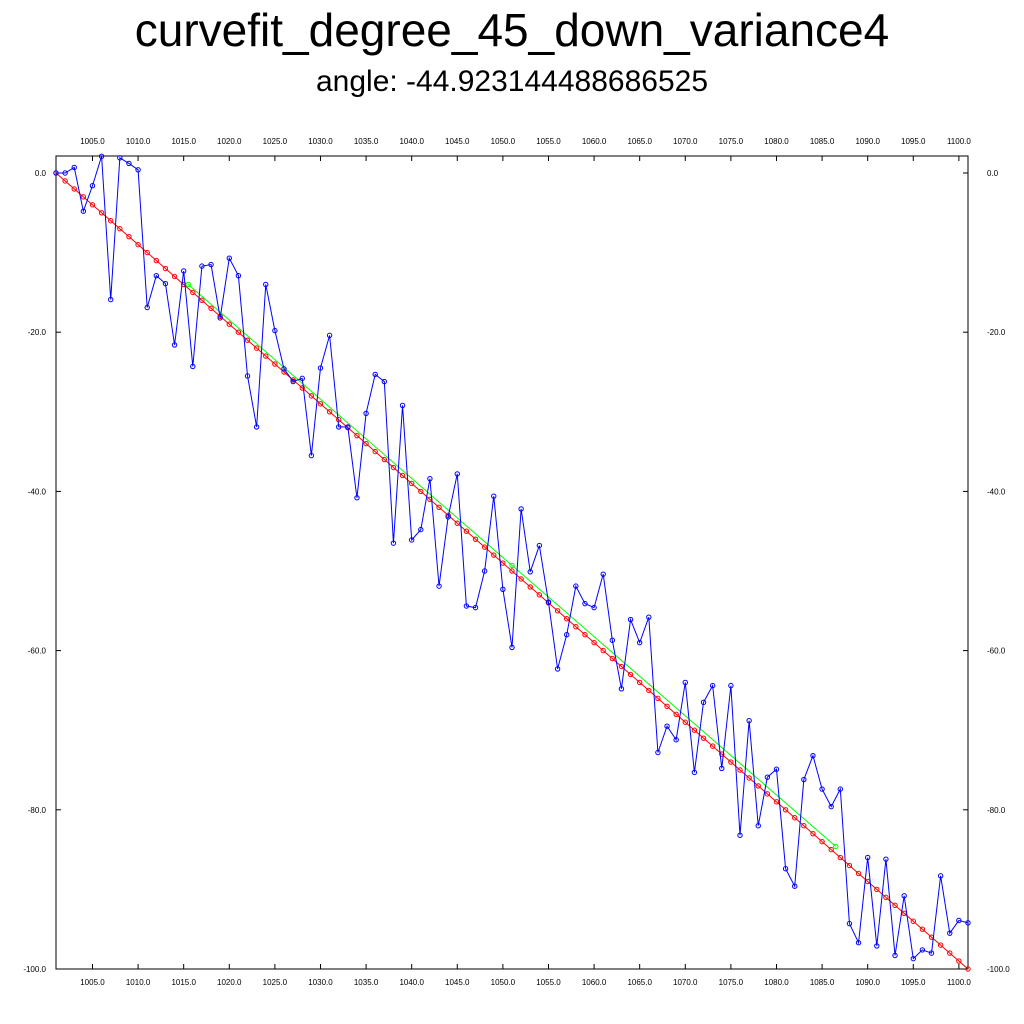 This screenshot has width=1024, height=1024. Describe the element at coordinates (411, 141) in the screenshot. I see `x-tick-label-top: 1040.0` at that location.